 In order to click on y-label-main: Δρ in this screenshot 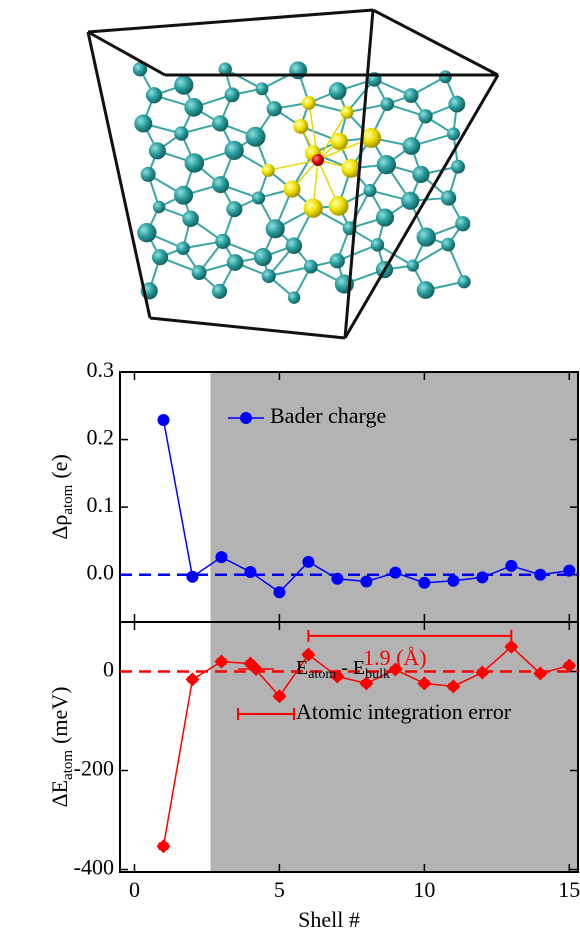, I will do `click(59, 527)`.